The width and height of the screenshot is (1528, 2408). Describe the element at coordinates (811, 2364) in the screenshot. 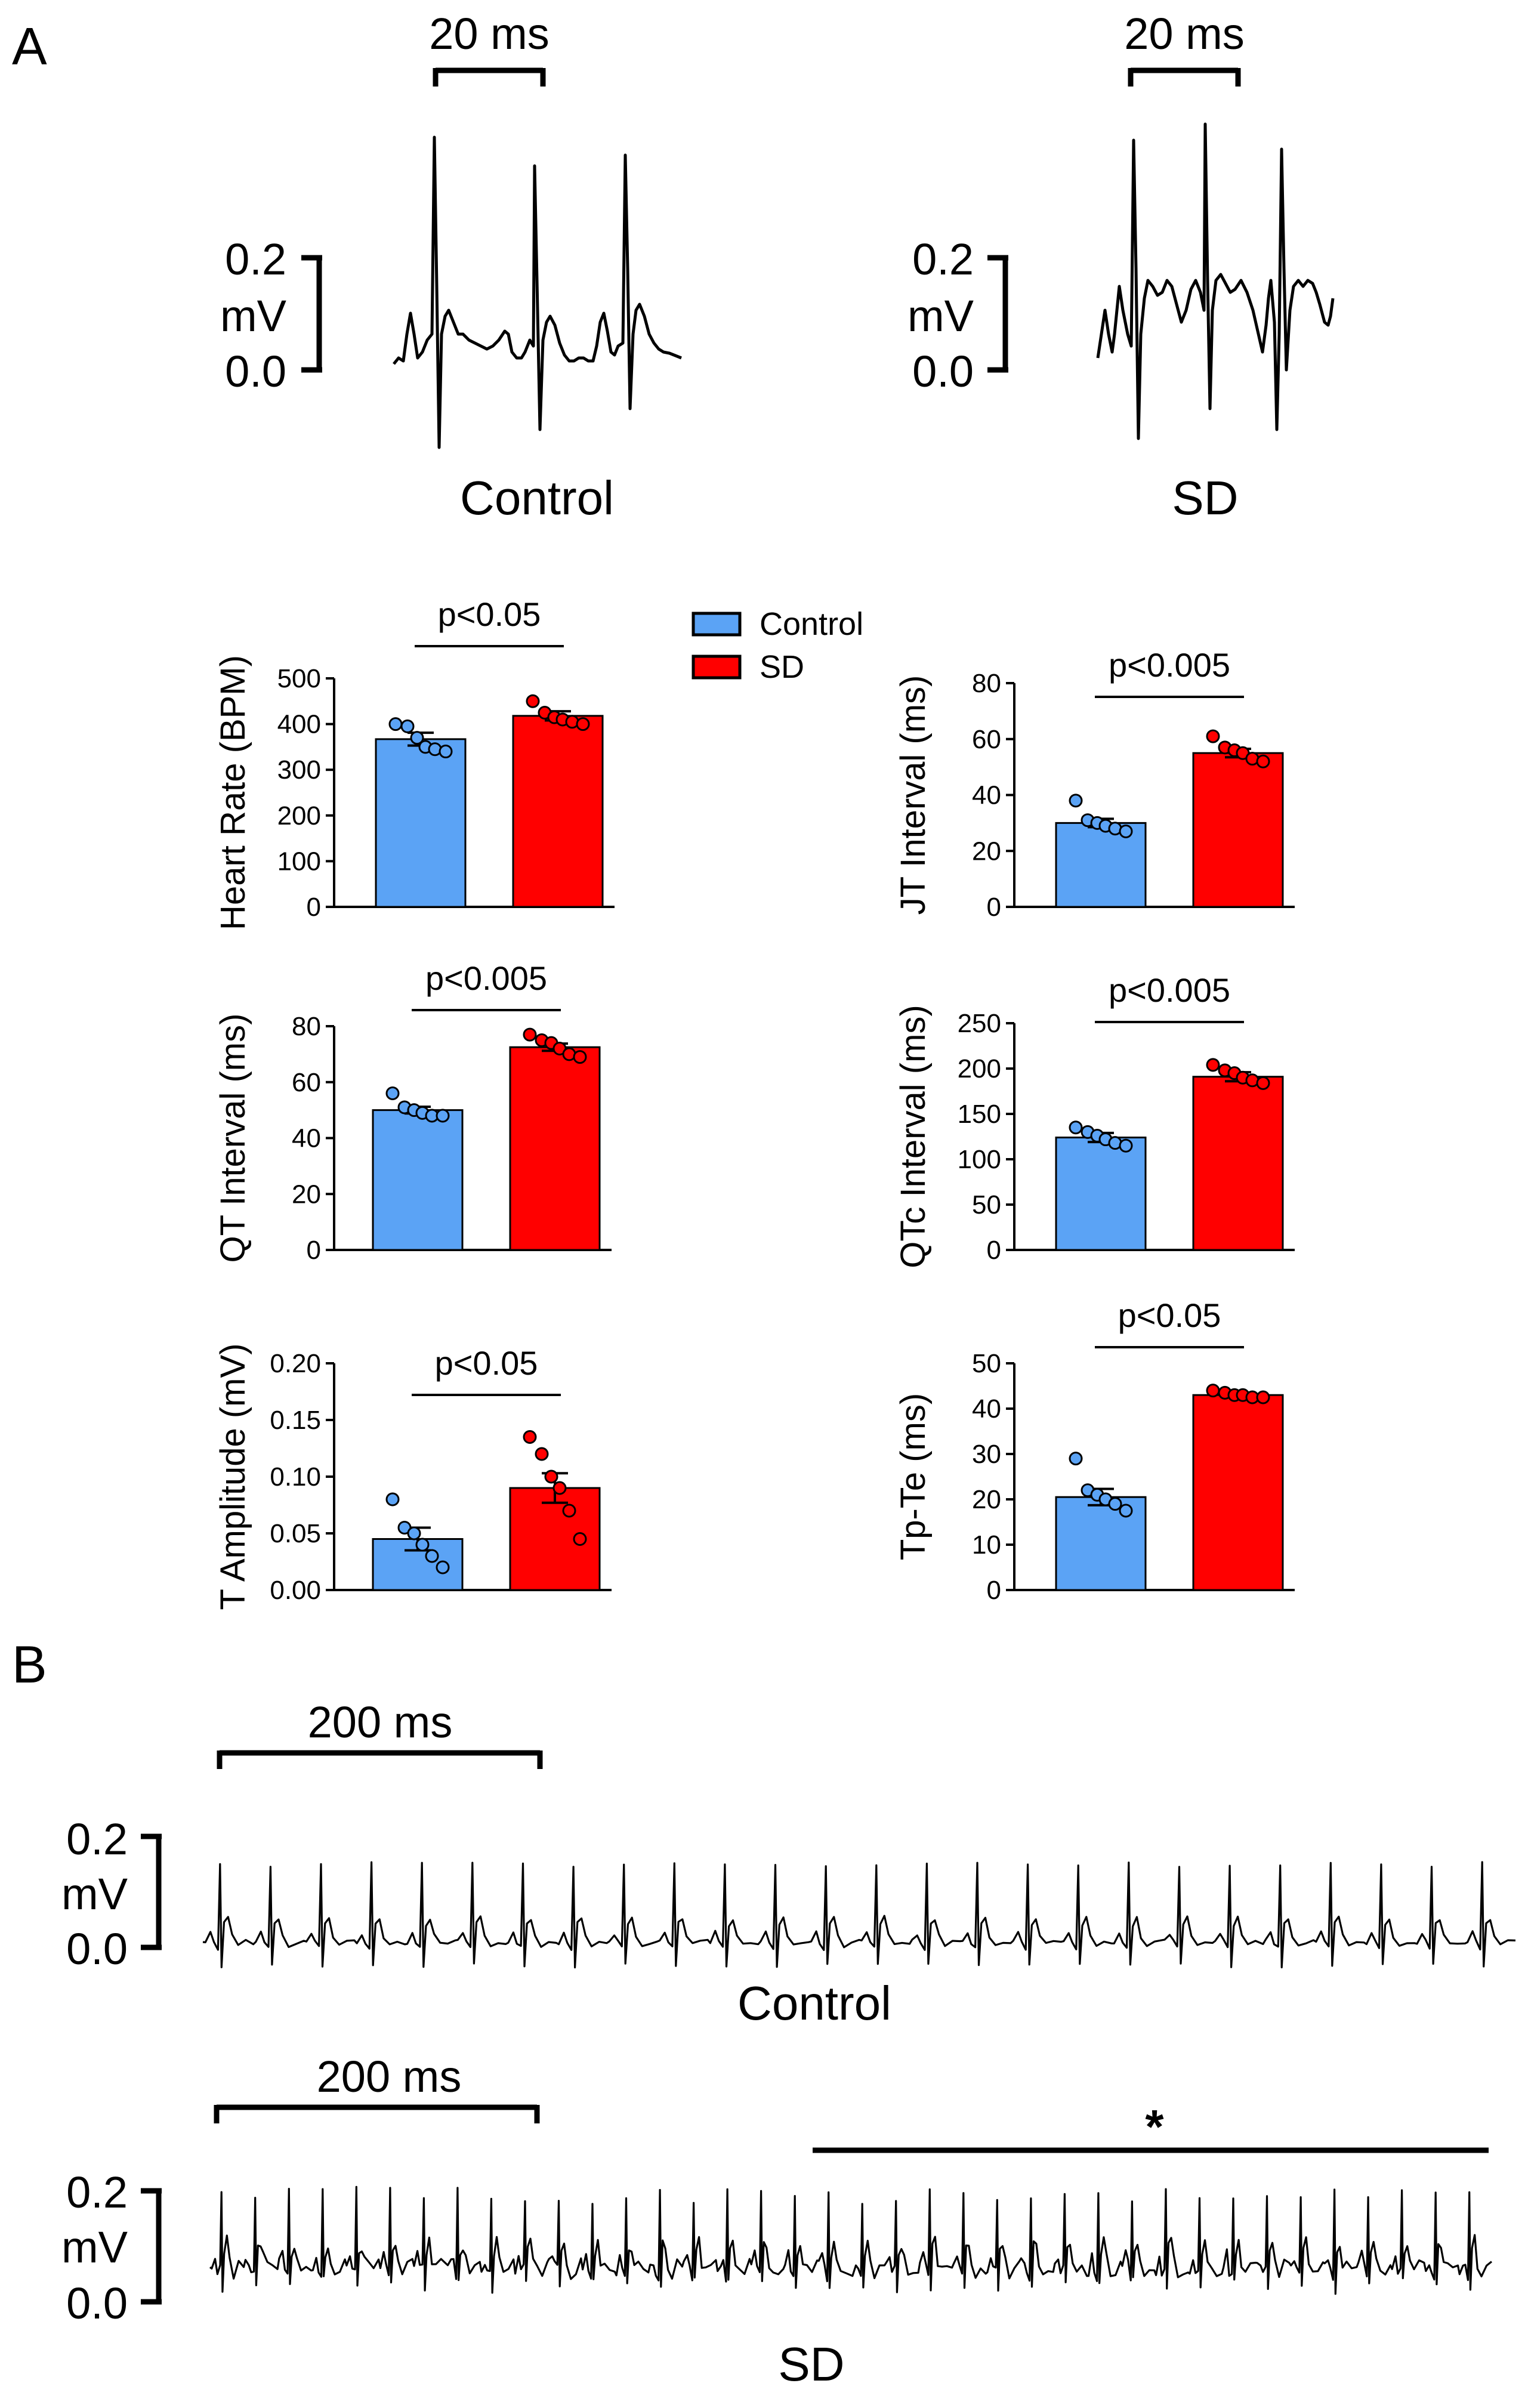

I see `sd-long-label: SD` at that location.